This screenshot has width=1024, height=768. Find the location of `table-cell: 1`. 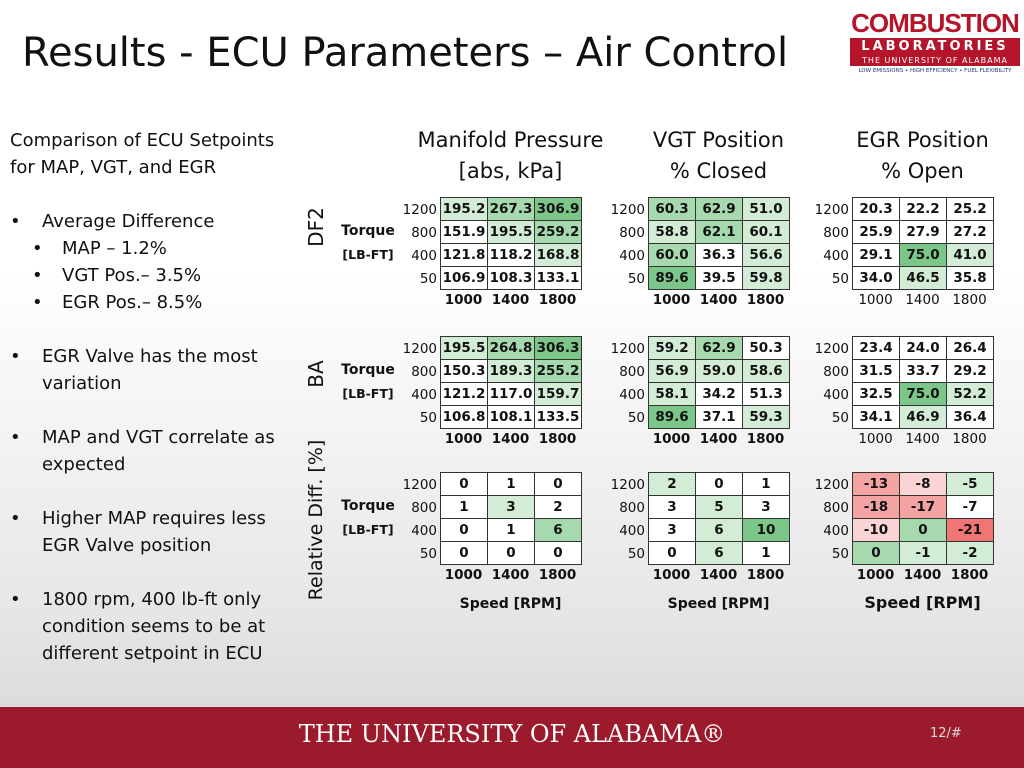

table-cell: 1 is located at coordinates (464, 507).